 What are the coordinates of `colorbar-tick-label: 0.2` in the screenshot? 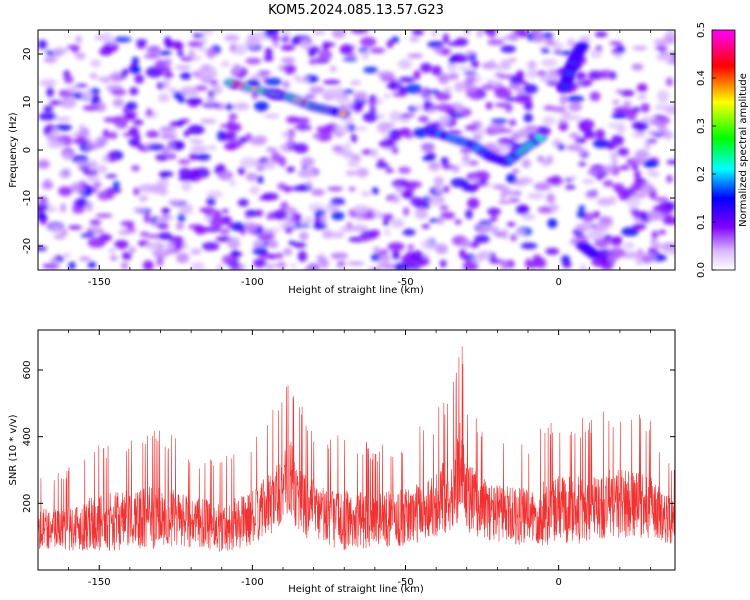 It's located at (701, 174).